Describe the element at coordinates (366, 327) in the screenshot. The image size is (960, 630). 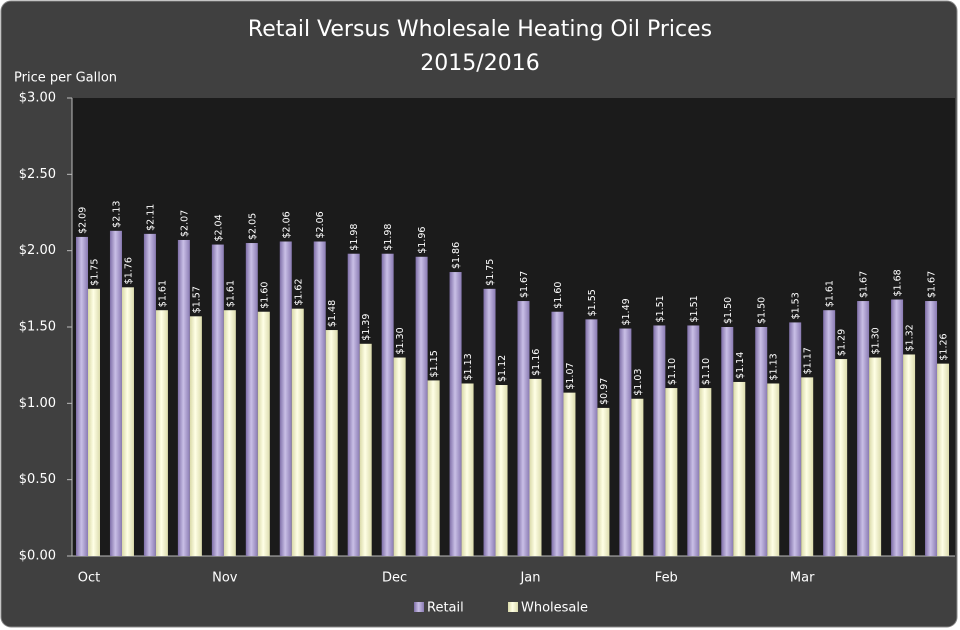
I see `data-label: $1.39` at that location.